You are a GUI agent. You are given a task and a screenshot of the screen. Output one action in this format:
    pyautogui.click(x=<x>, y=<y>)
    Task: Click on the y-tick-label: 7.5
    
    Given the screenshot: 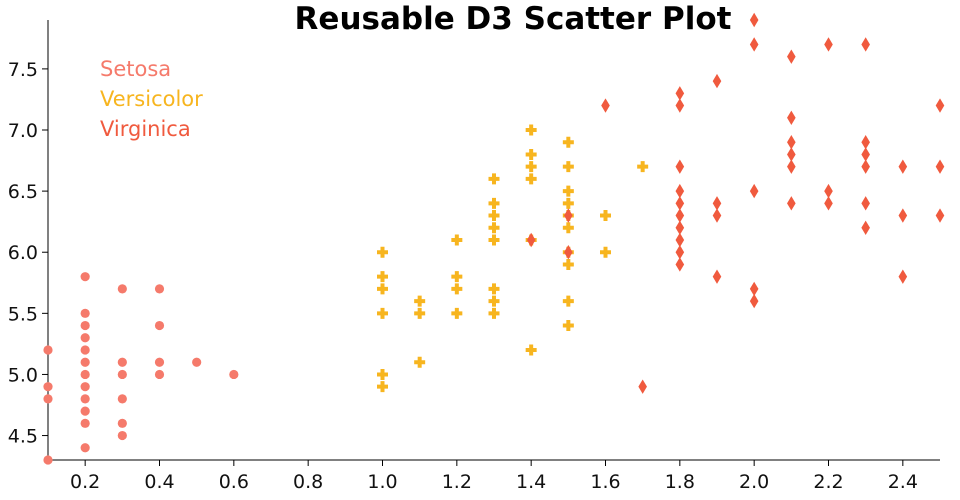 What is the action you would take?
    pyautogui.click(x=23, y=70)
    